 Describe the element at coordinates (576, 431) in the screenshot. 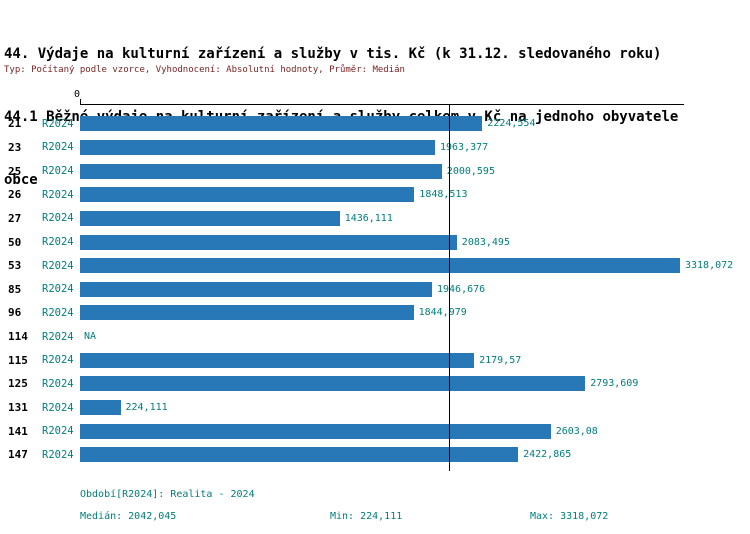

I see `bar-value-label: 2603,08` at that location.